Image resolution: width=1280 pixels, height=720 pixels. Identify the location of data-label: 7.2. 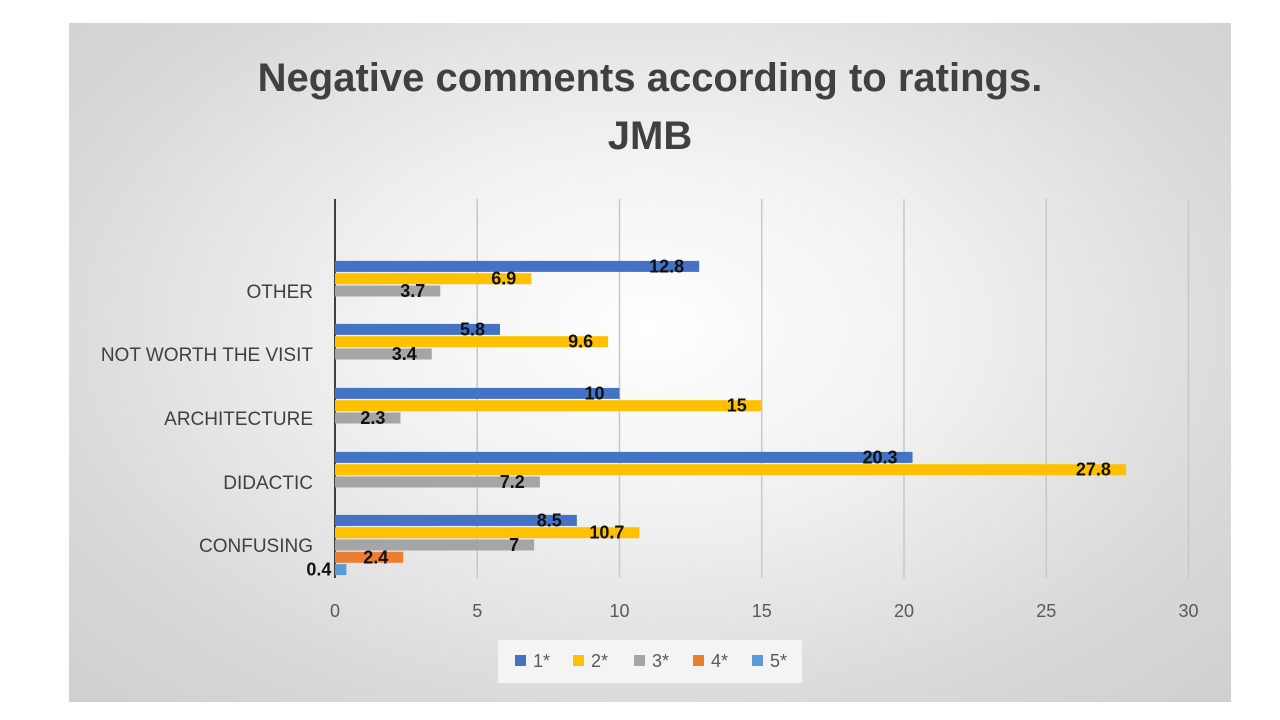
(512, 482).